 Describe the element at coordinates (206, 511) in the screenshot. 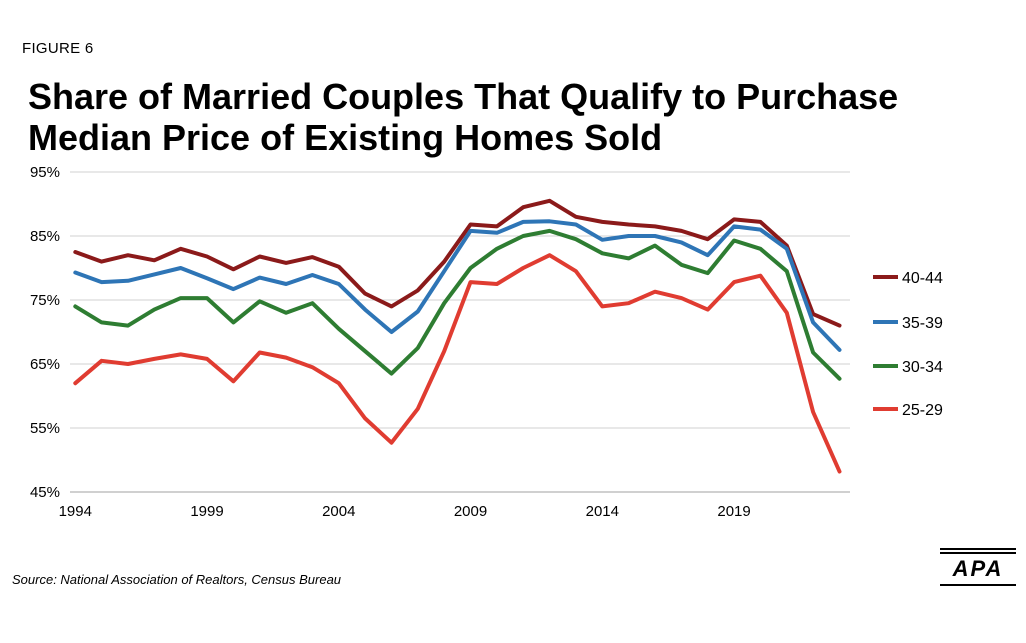

I see `x-tick-label: 1999` at that location.